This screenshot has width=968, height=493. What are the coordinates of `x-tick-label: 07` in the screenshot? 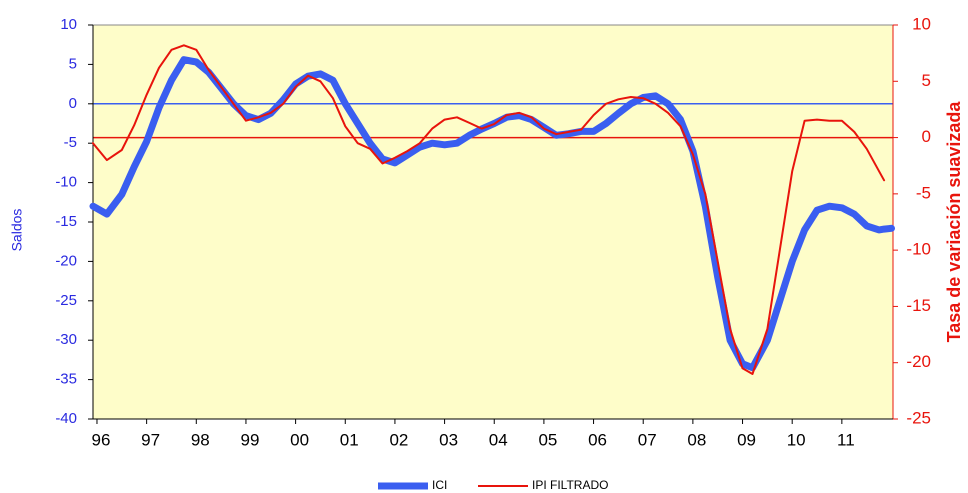 It's located at (647, 439).